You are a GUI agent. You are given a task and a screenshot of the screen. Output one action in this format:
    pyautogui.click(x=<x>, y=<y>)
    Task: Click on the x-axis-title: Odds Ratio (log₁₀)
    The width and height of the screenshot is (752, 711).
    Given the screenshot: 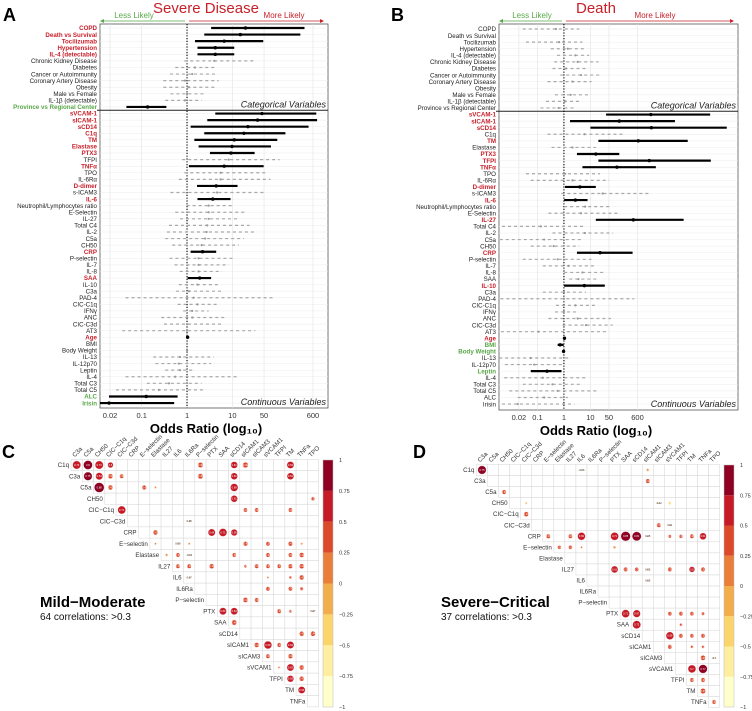 What is the action you would take?
    pyautogui.click(x=596, y=430)
    